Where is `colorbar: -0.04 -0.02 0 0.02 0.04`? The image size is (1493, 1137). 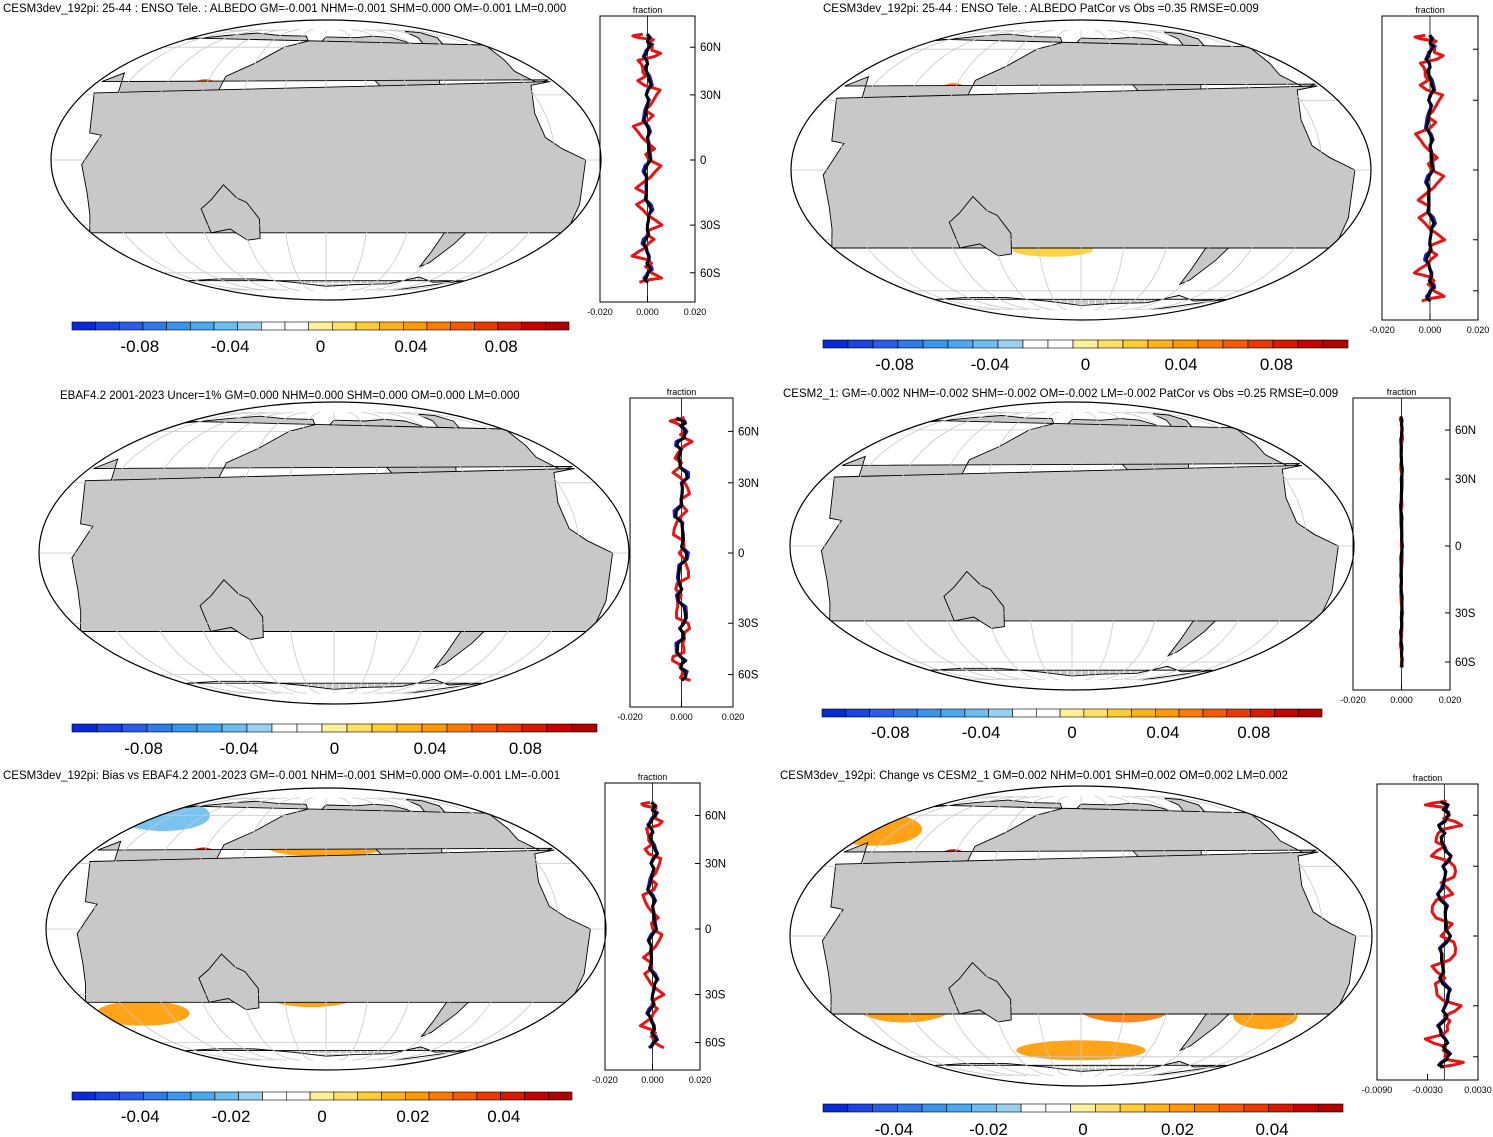
colorbar: -0.04 -0.02 0 0.02 0.04 is located at coordinates (1083, 1120).